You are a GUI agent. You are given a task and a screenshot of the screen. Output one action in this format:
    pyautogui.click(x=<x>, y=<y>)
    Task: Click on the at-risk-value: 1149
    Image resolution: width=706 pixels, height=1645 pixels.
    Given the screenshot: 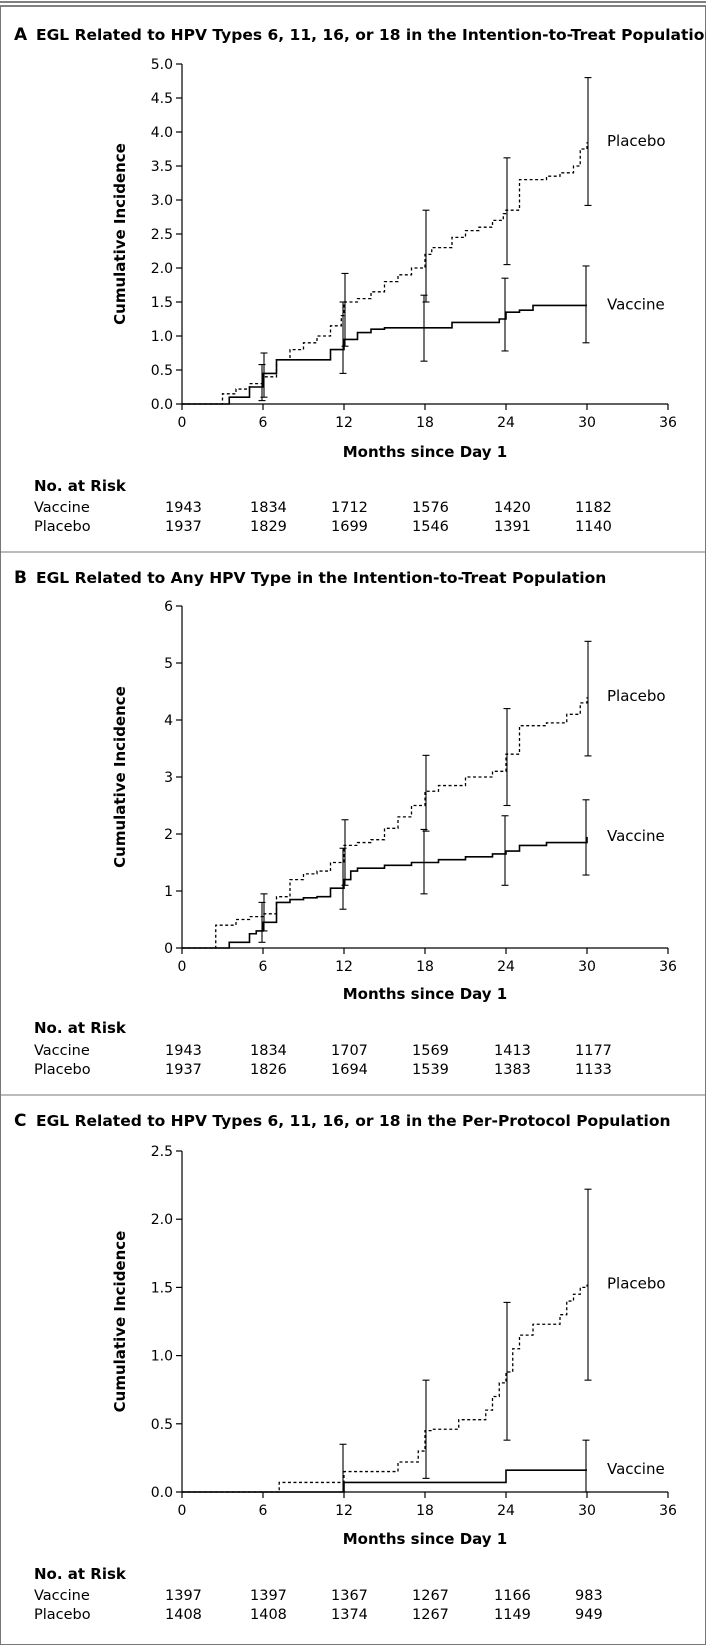 What is the action you would take?
    pyautogui.click(x=512, y=1615)
    